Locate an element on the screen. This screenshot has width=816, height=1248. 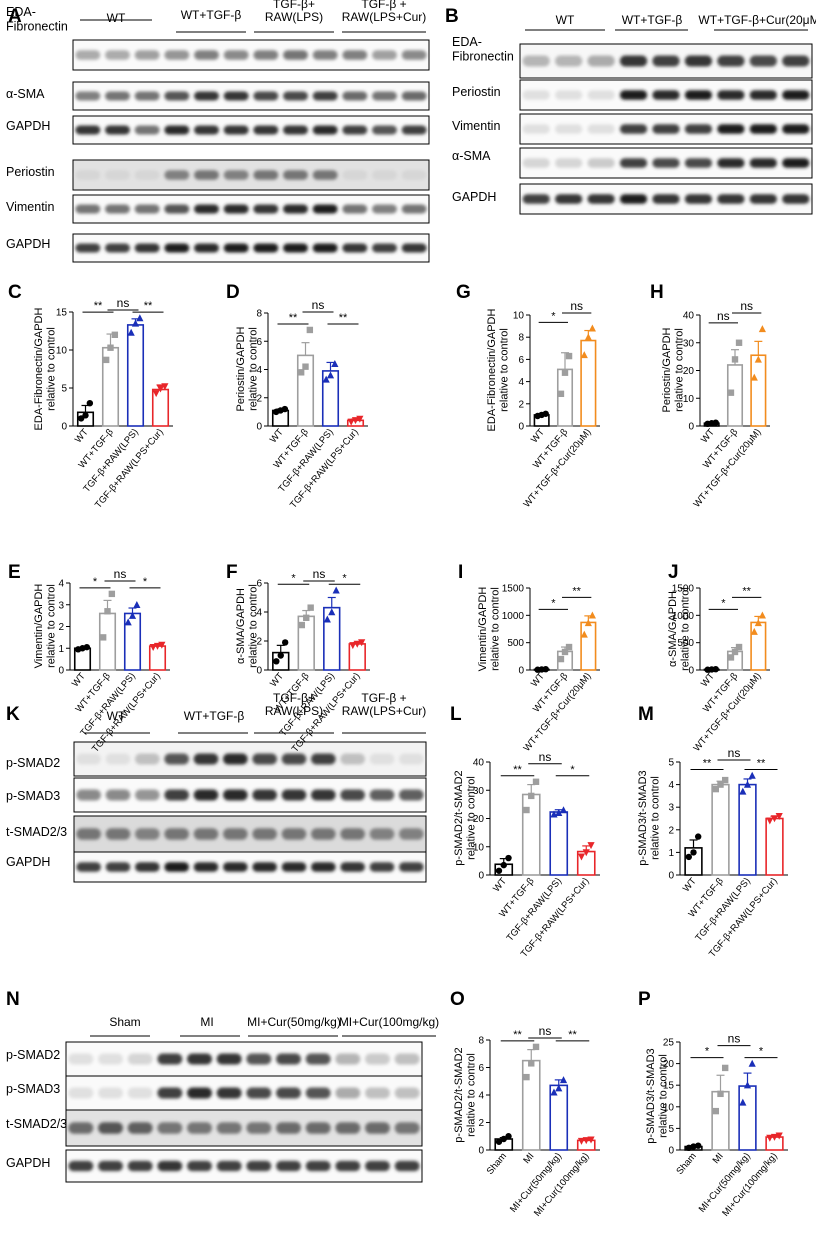
y-axis-label: α-SMA/GAPDHrelative to control is located at coordinates (679, 629).